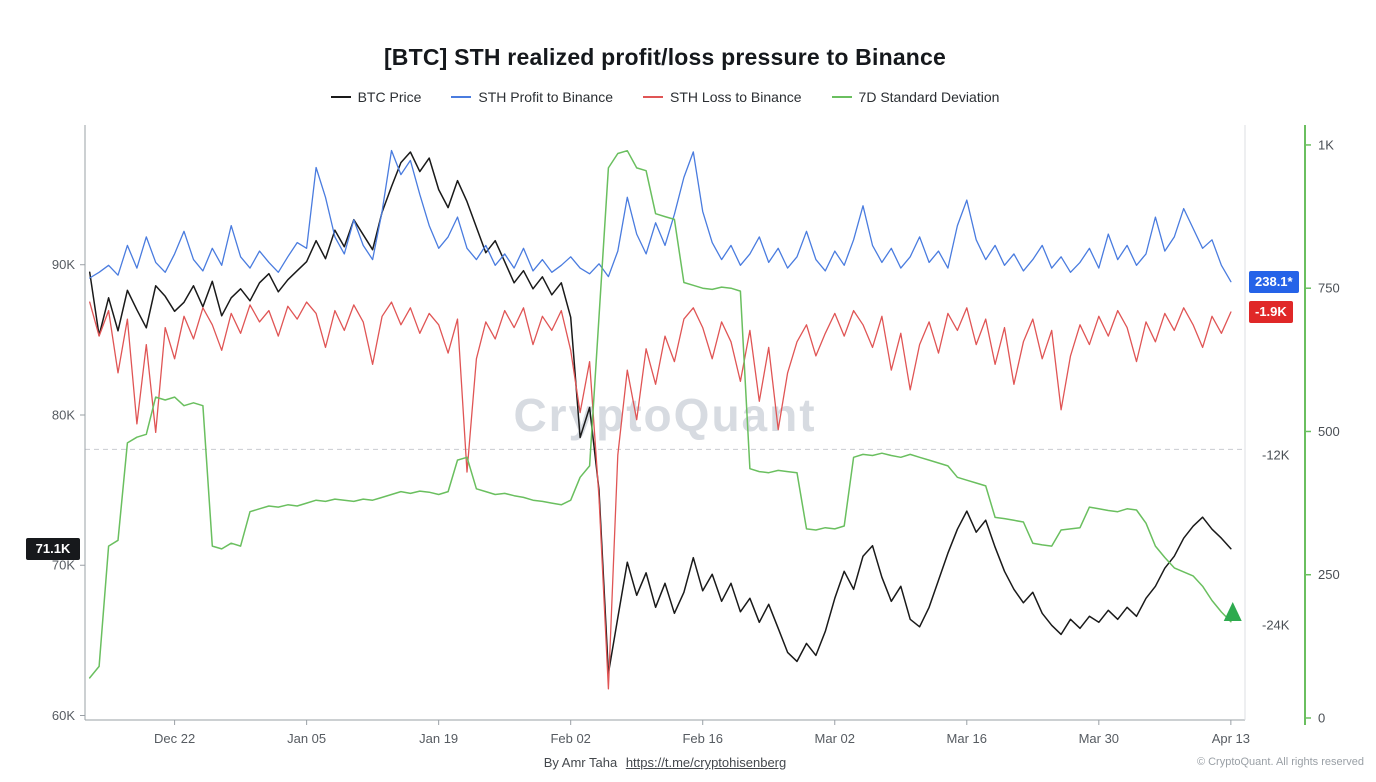 This screenshot has width=1376, height=782. What do you see at coordinates (63, 414) in the screenshot?
I see `price-tick-label: 80K` at bounding box center [63, 414].